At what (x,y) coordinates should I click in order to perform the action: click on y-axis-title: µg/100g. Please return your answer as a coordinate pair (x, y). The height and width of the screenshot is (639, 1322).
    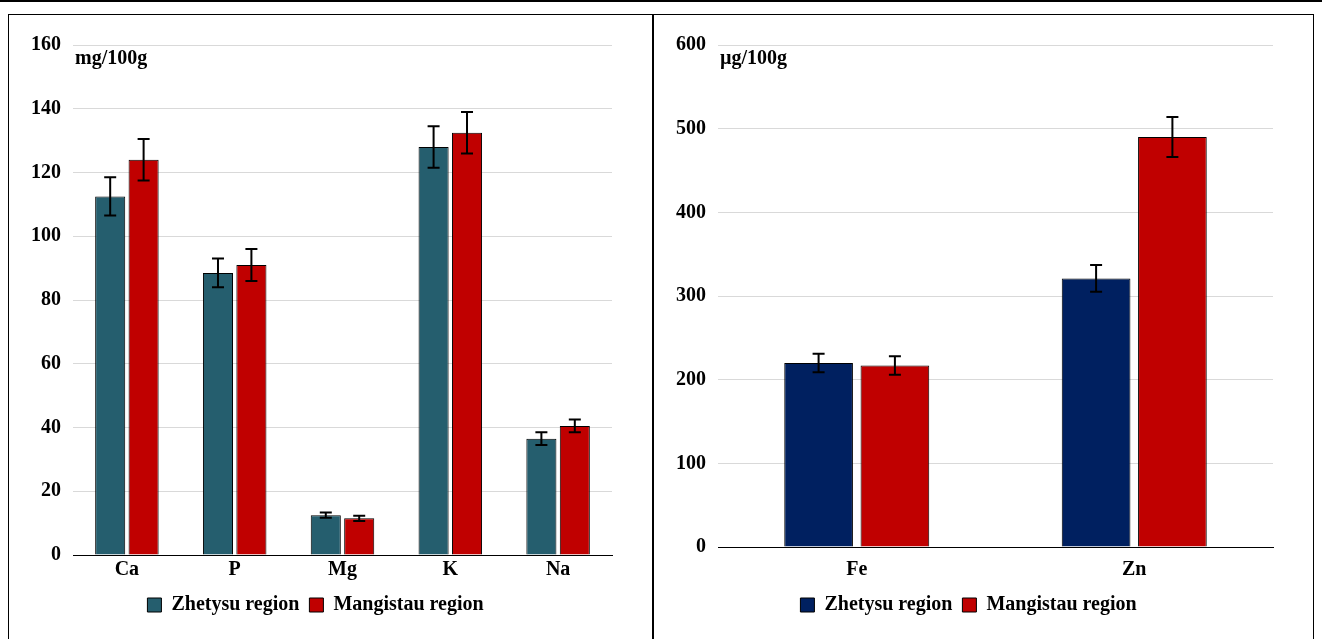
    Looking at the image, I should click on (754, 58).